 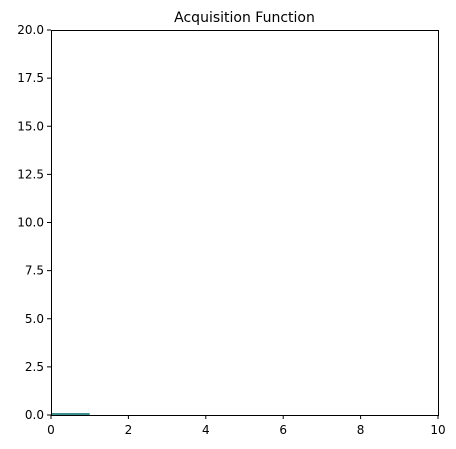 I want to click on y-tick-label: 0.0, so click(x=34, y=415).